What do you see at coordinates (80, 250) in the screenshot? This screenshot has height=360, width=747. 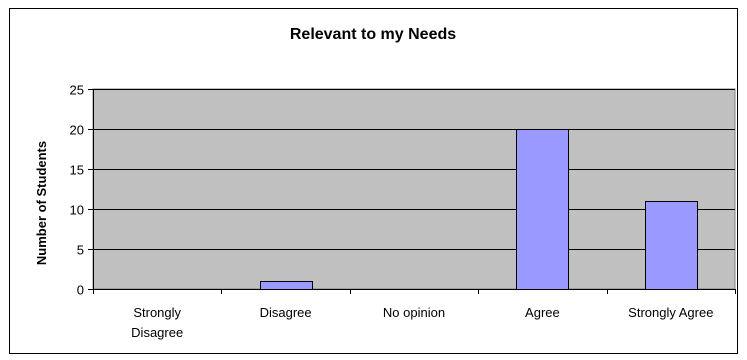 I see `y-tick-label-5: 5` at bounding box center [80, 250].